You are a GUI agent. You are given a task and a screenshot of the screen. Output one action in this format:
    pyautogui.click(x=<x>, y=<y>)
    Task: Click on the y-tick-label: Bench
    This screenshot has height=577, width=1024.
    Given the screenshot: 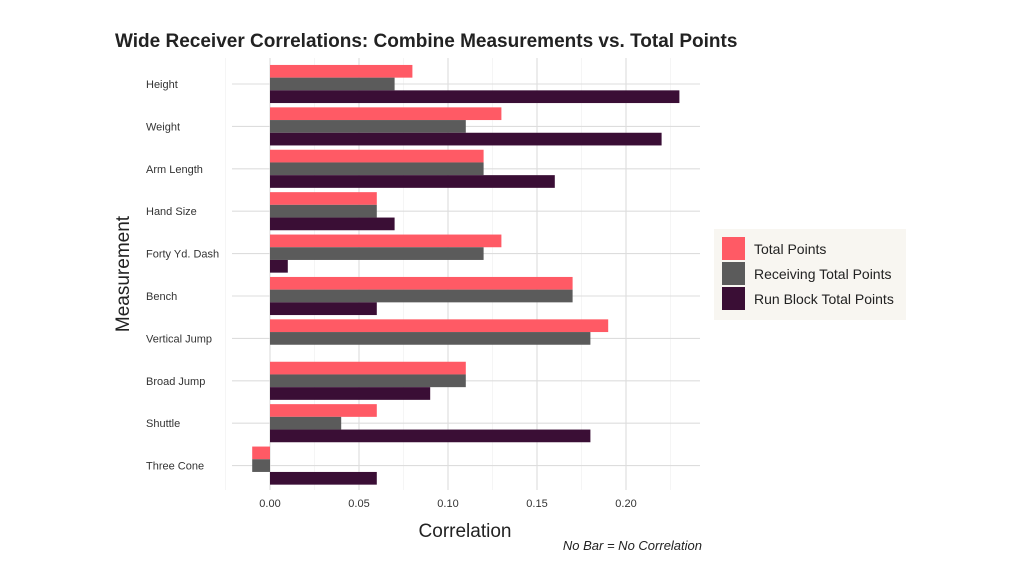 What is the action you would take?
    pyautogui.click(x=161, y=297)
    